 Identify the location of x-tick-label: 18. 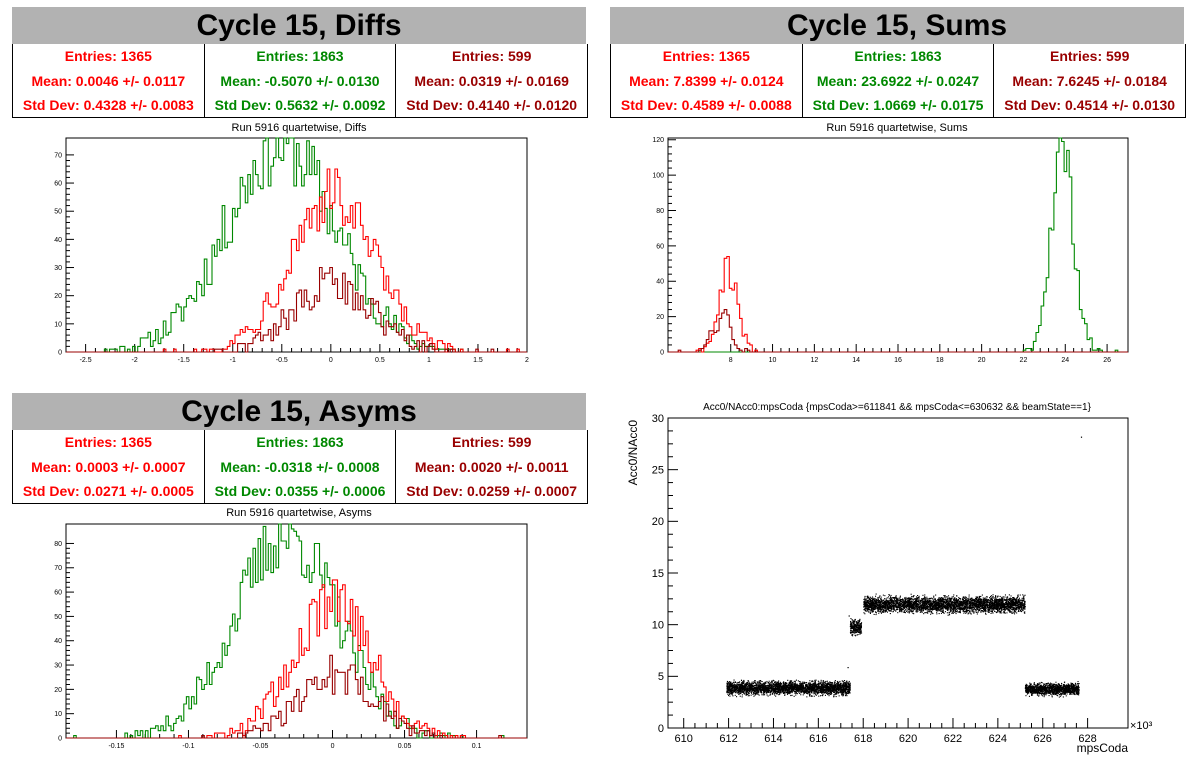
(940, 360).